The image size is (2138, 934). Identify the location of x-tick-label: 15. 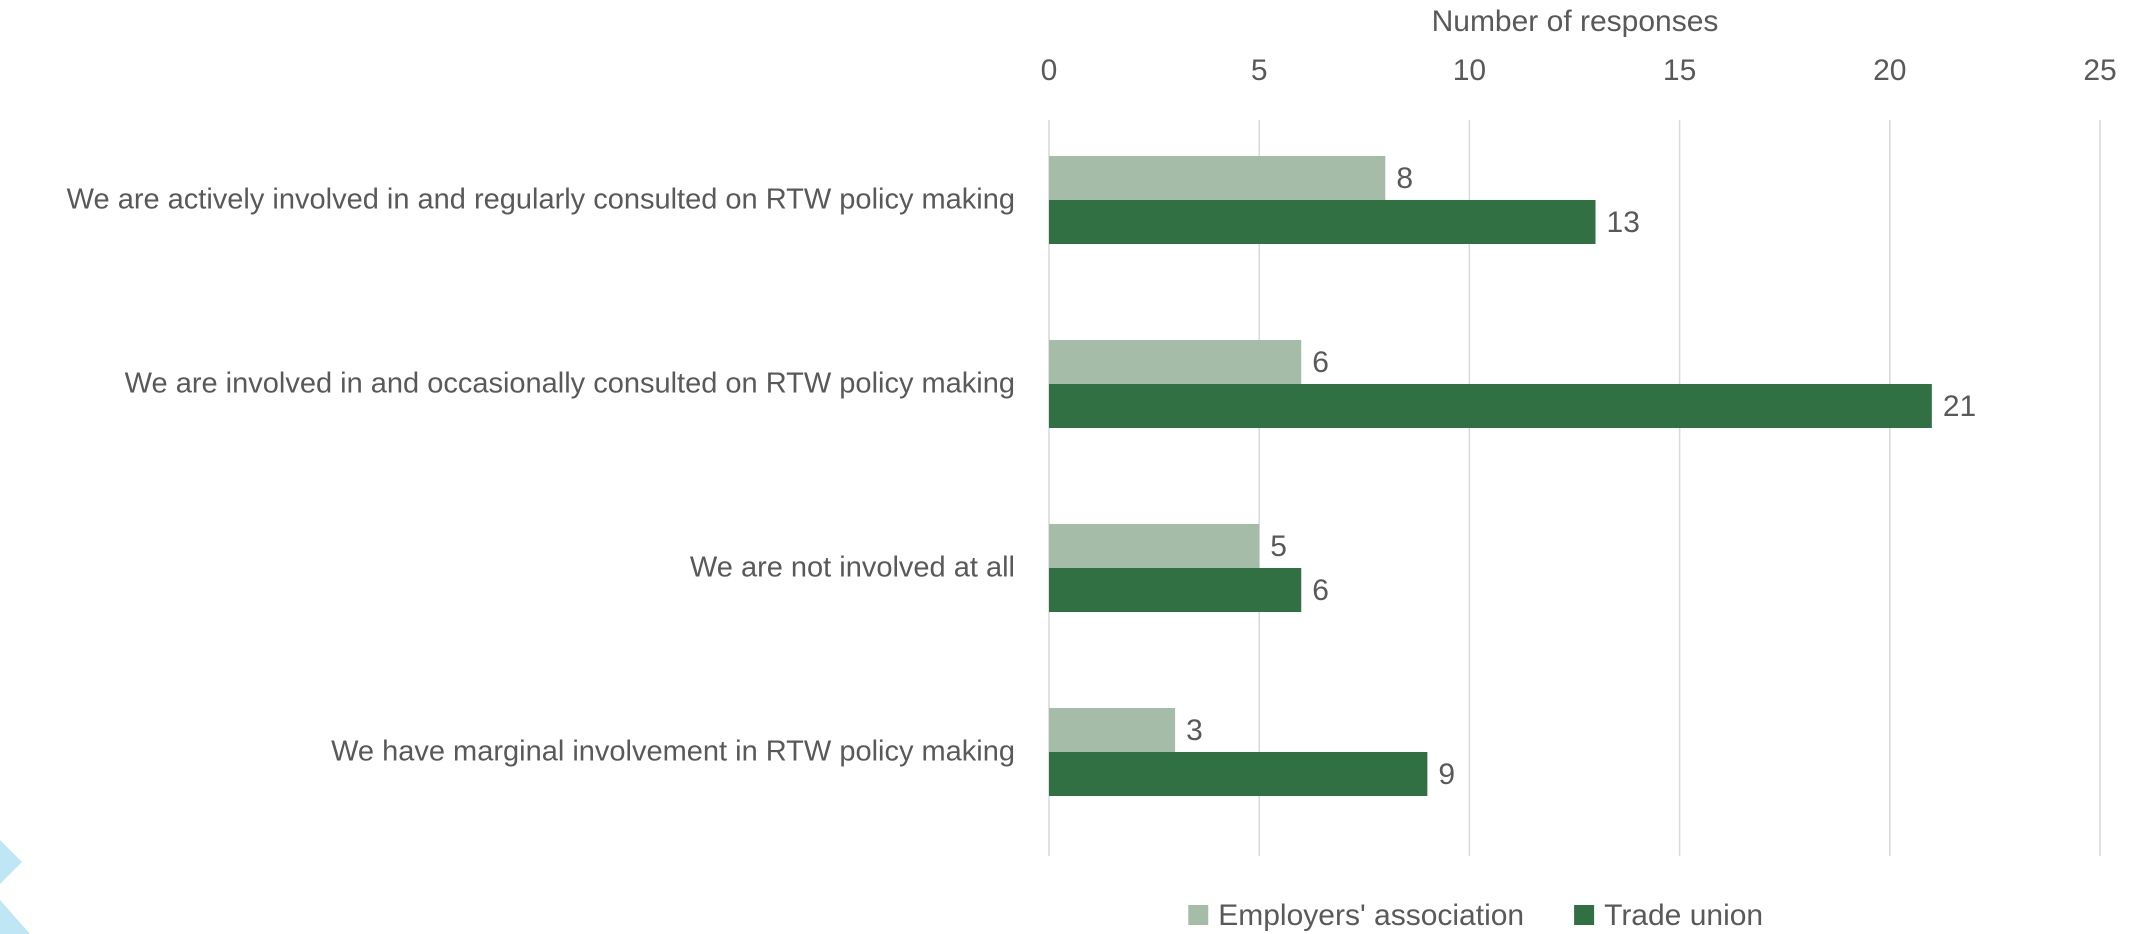
(1679, 70).